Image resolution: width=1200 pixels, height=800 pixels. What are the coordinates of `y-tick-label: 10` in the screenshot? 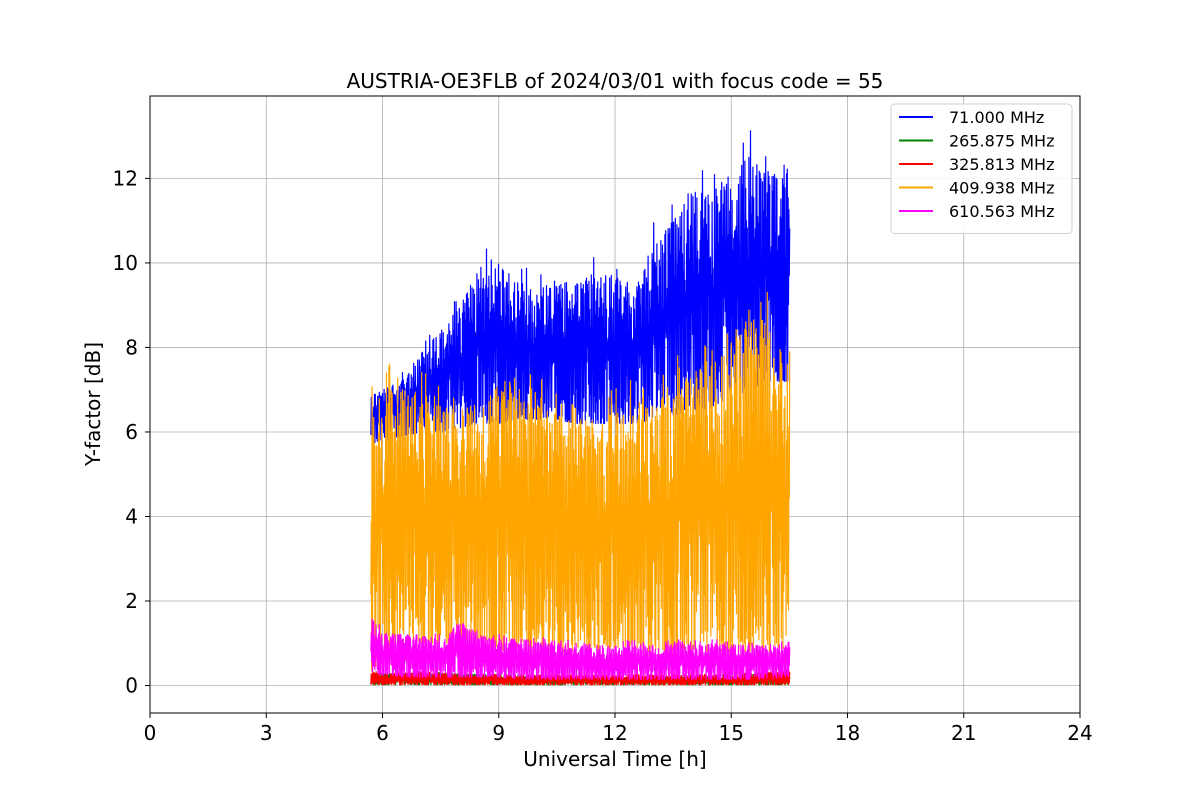 It's located at (125, 263).